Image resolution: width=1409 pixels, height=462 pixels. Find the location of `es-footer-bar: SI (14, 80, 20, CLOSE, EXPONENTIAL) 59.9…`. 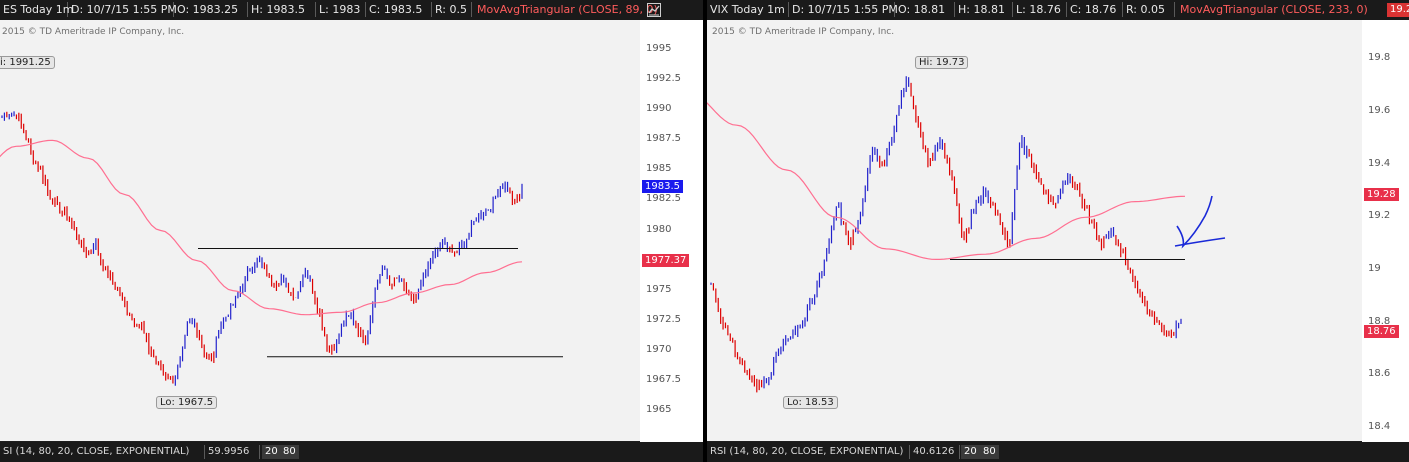

es-footer-bar: SI (14, 80, 20, CLOSE, EXPONENTIAL) 59.9… is located at coordinates (351, 452).